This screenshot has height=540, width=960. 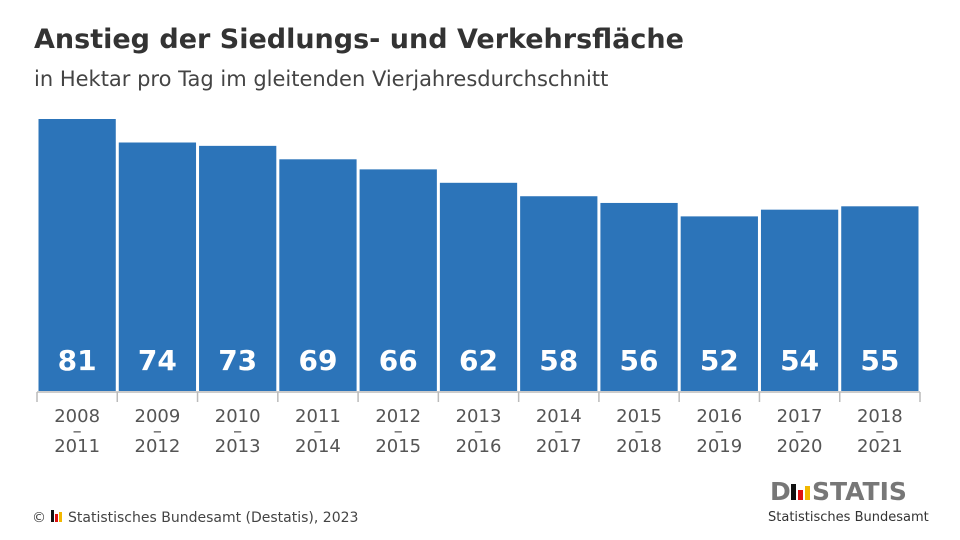 What do you see at coordinates (317, 360) in the screenshot?
I see `value-label: 69` at bounding box center [317, 360].